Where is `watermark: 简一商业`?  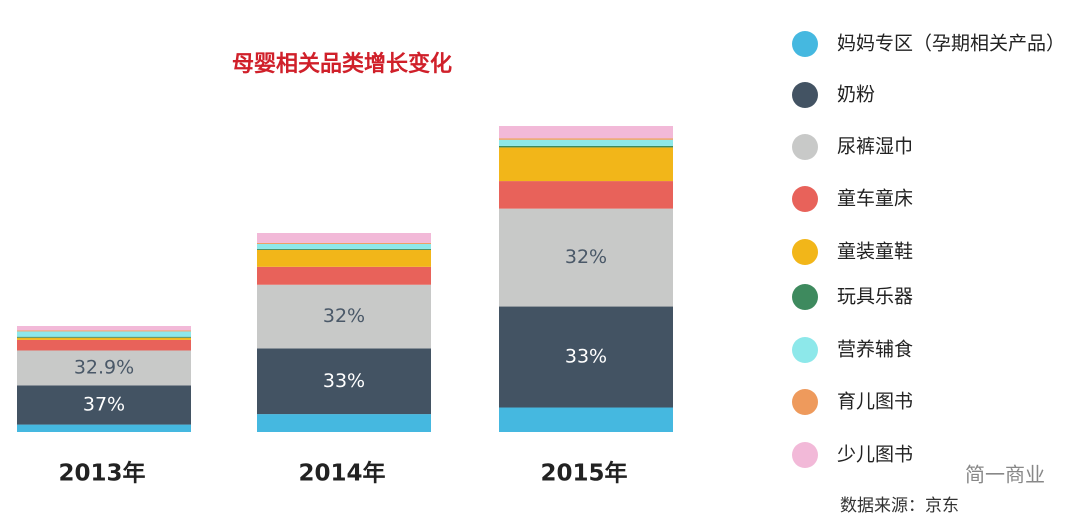
watermark: 简一商业 is located at coordinates (1005, 475).